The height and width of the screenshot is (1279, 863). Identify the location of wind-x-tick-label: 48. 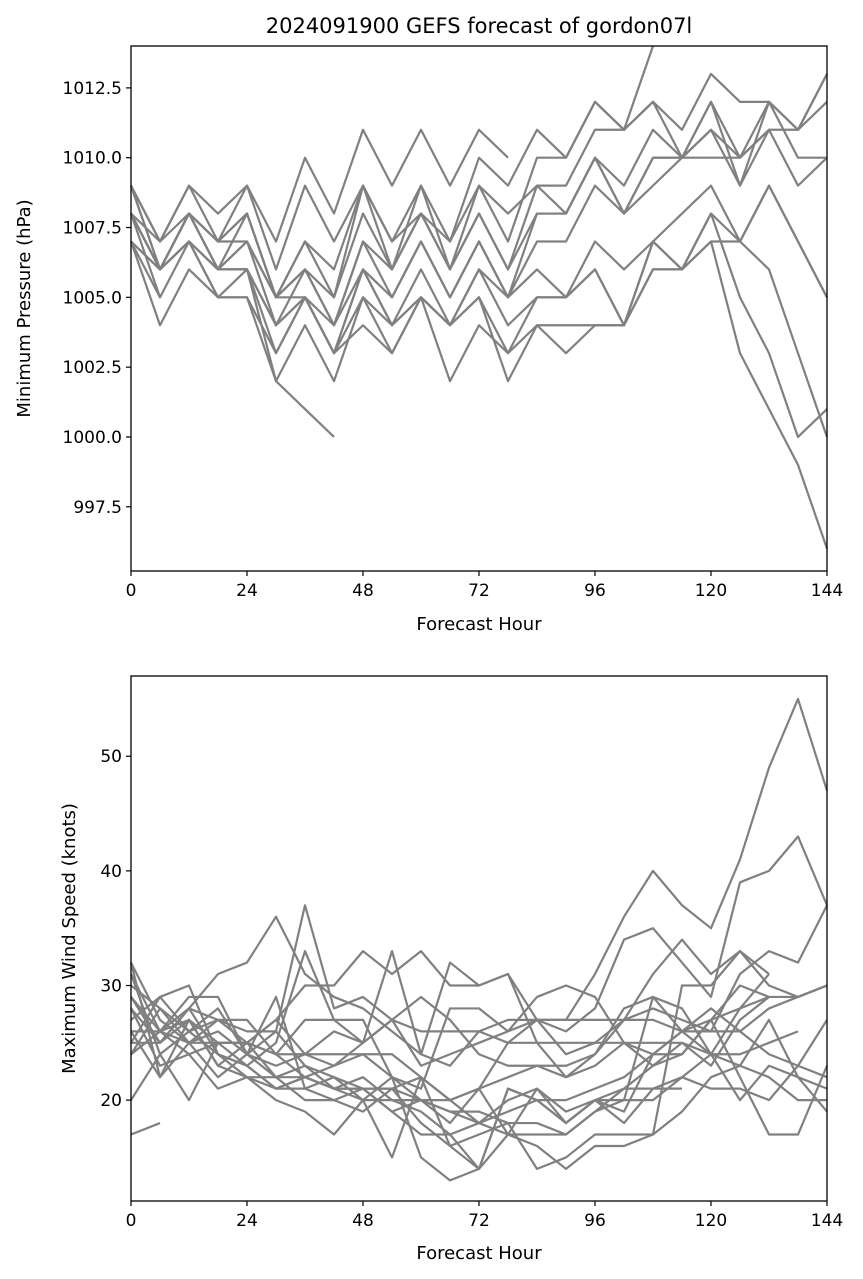
(363, 1221).